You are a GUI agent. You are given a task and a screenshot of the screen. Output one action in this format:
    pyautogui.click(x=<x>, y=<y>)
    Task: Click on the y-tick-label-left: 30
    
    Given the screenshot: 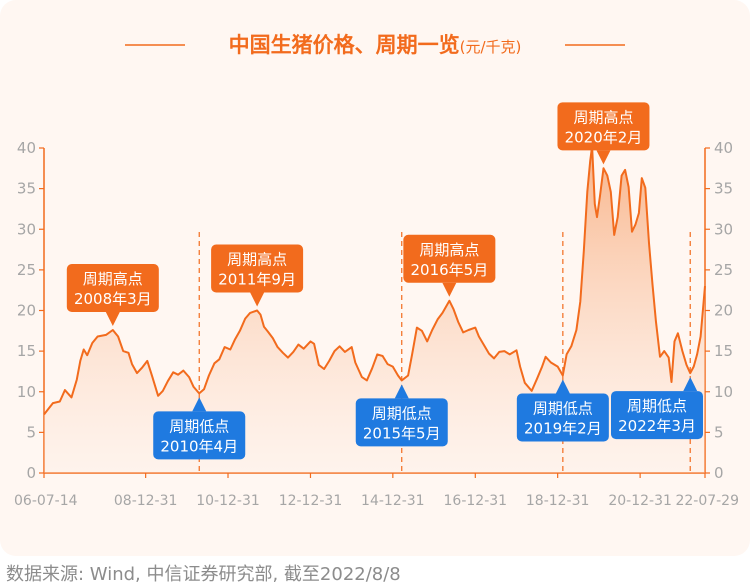 What is the action you would take?
    pyautogui.click(x=26, y=229)
    